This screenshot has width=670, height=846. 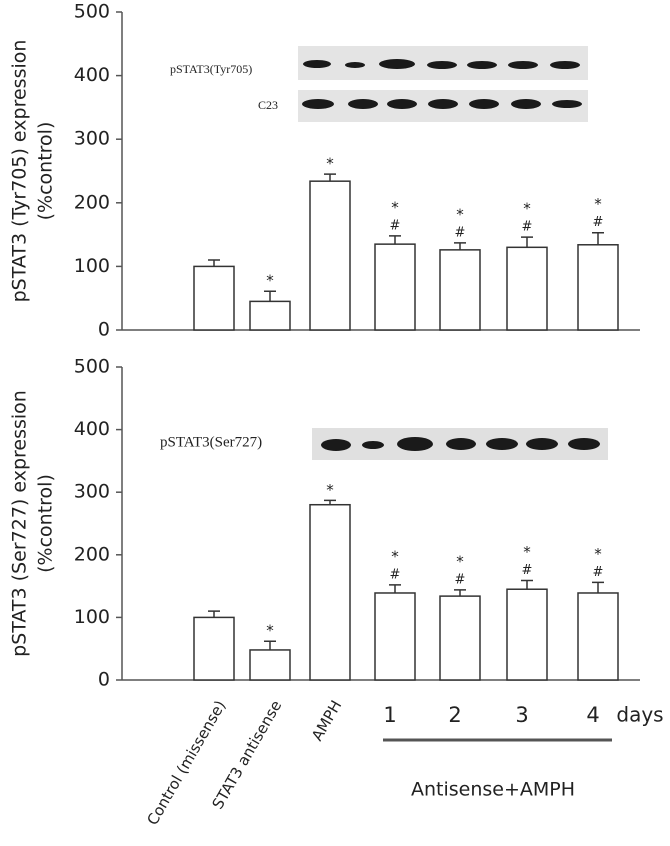 What do you see at coordinates (639, 715) in the screenshot?
I see `unit-label: days` at bounding box center [639, 715].